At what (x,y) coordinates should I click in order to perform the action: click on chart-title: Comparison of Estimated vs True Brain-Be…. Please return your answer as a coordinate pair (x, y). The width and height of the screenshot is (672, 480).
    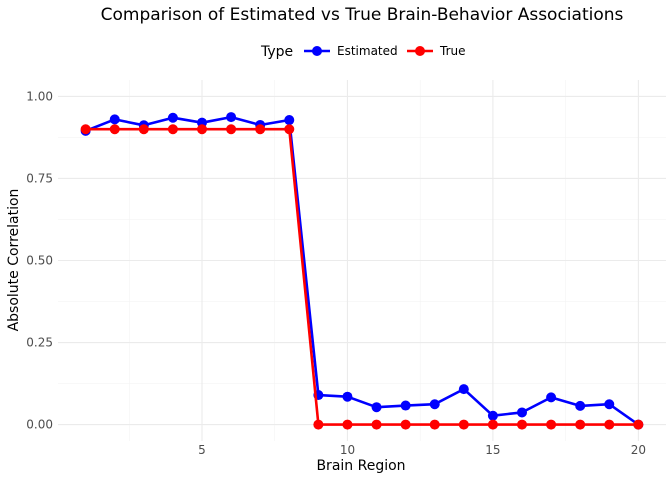
    Looking at the image, I should click on (362, 15).